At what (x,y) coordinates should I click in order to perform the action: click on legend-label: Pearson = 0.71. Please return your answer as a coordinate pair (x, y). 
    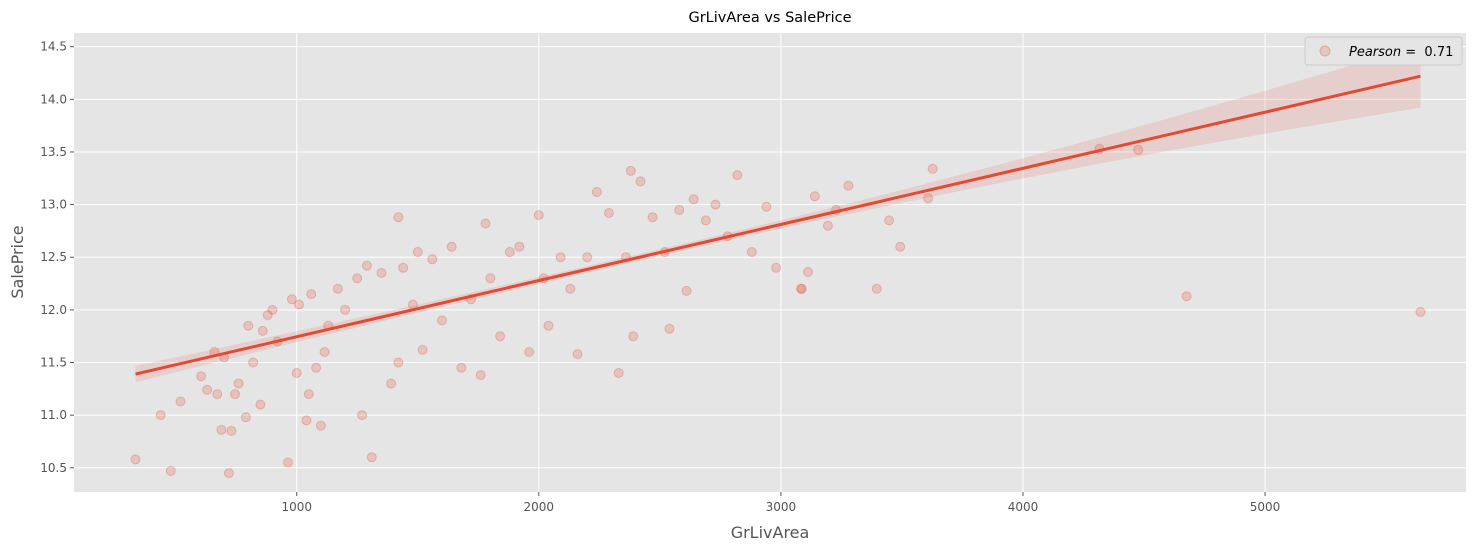
    Looking at the image, I should click on (1401, 52).